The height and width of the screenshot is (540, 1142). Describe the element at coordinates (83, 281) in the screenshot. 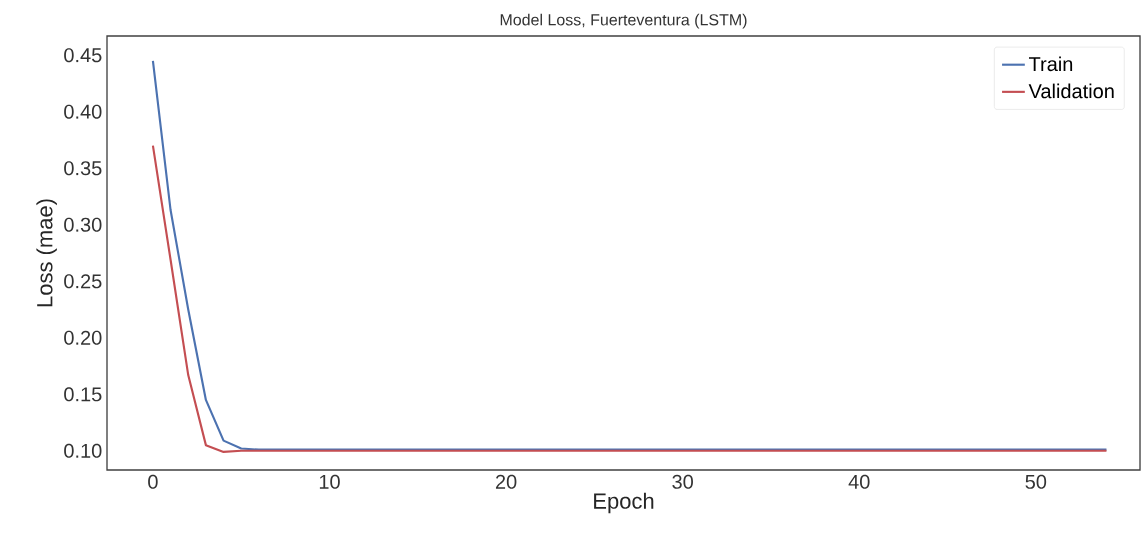

I see `y-tick-label: 0.25` at that location.